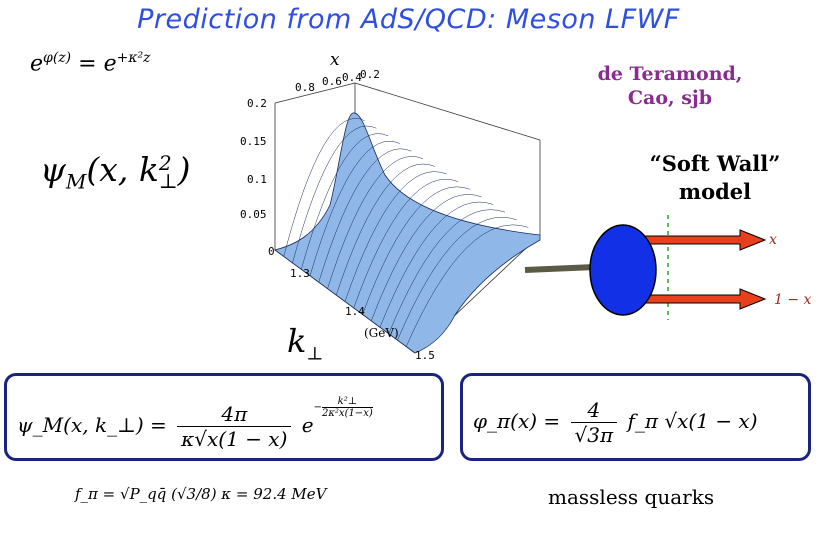  What do you see at coordinates (90, 63) in the screenshot?
I see `dilaton-formula: eφ(z) = e+κ²z` at bounding box center [90, 63].